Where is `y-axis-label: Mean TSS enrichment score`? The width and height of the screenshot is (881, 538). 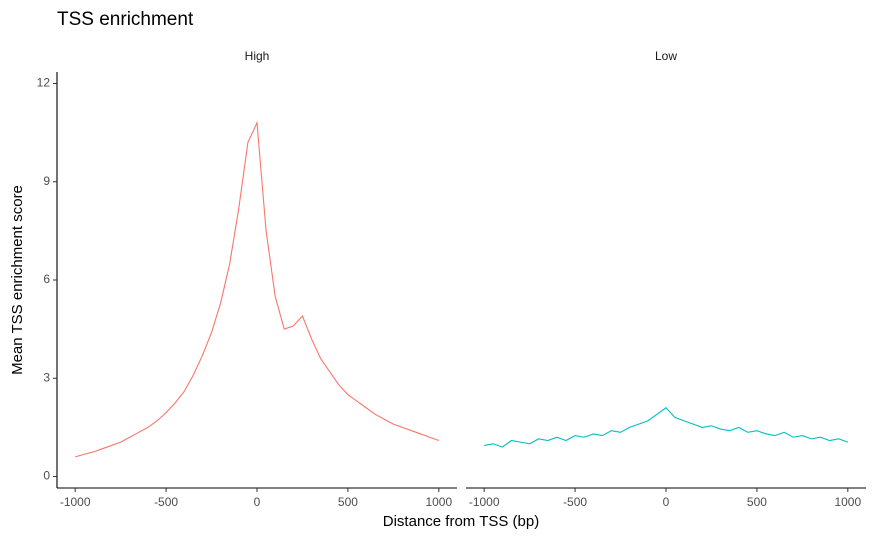 y-axis-label: Mean TSS enrichment score is located at coordinates (17, 280).